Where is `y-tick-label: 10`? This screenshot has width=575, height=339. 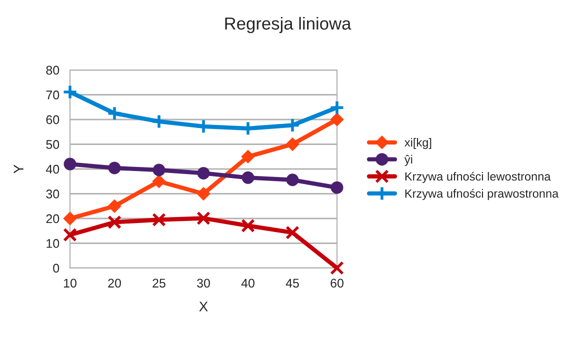
y-tick-label: 10 is located at coordinates (53, 243).